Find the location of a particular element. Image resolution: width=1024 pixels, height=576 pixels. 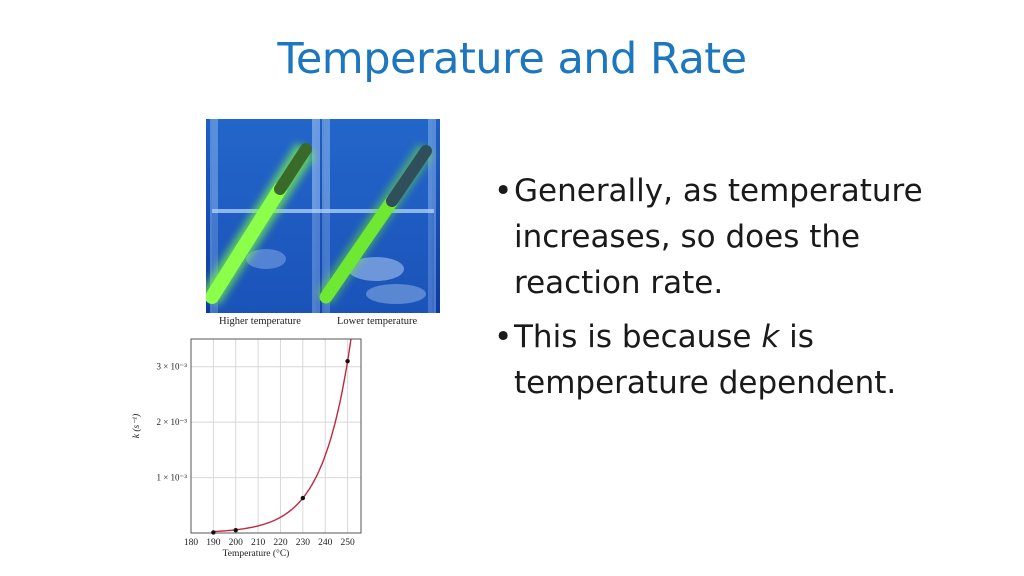

x-tick-label: 190 is located at coordinates (213, 543).